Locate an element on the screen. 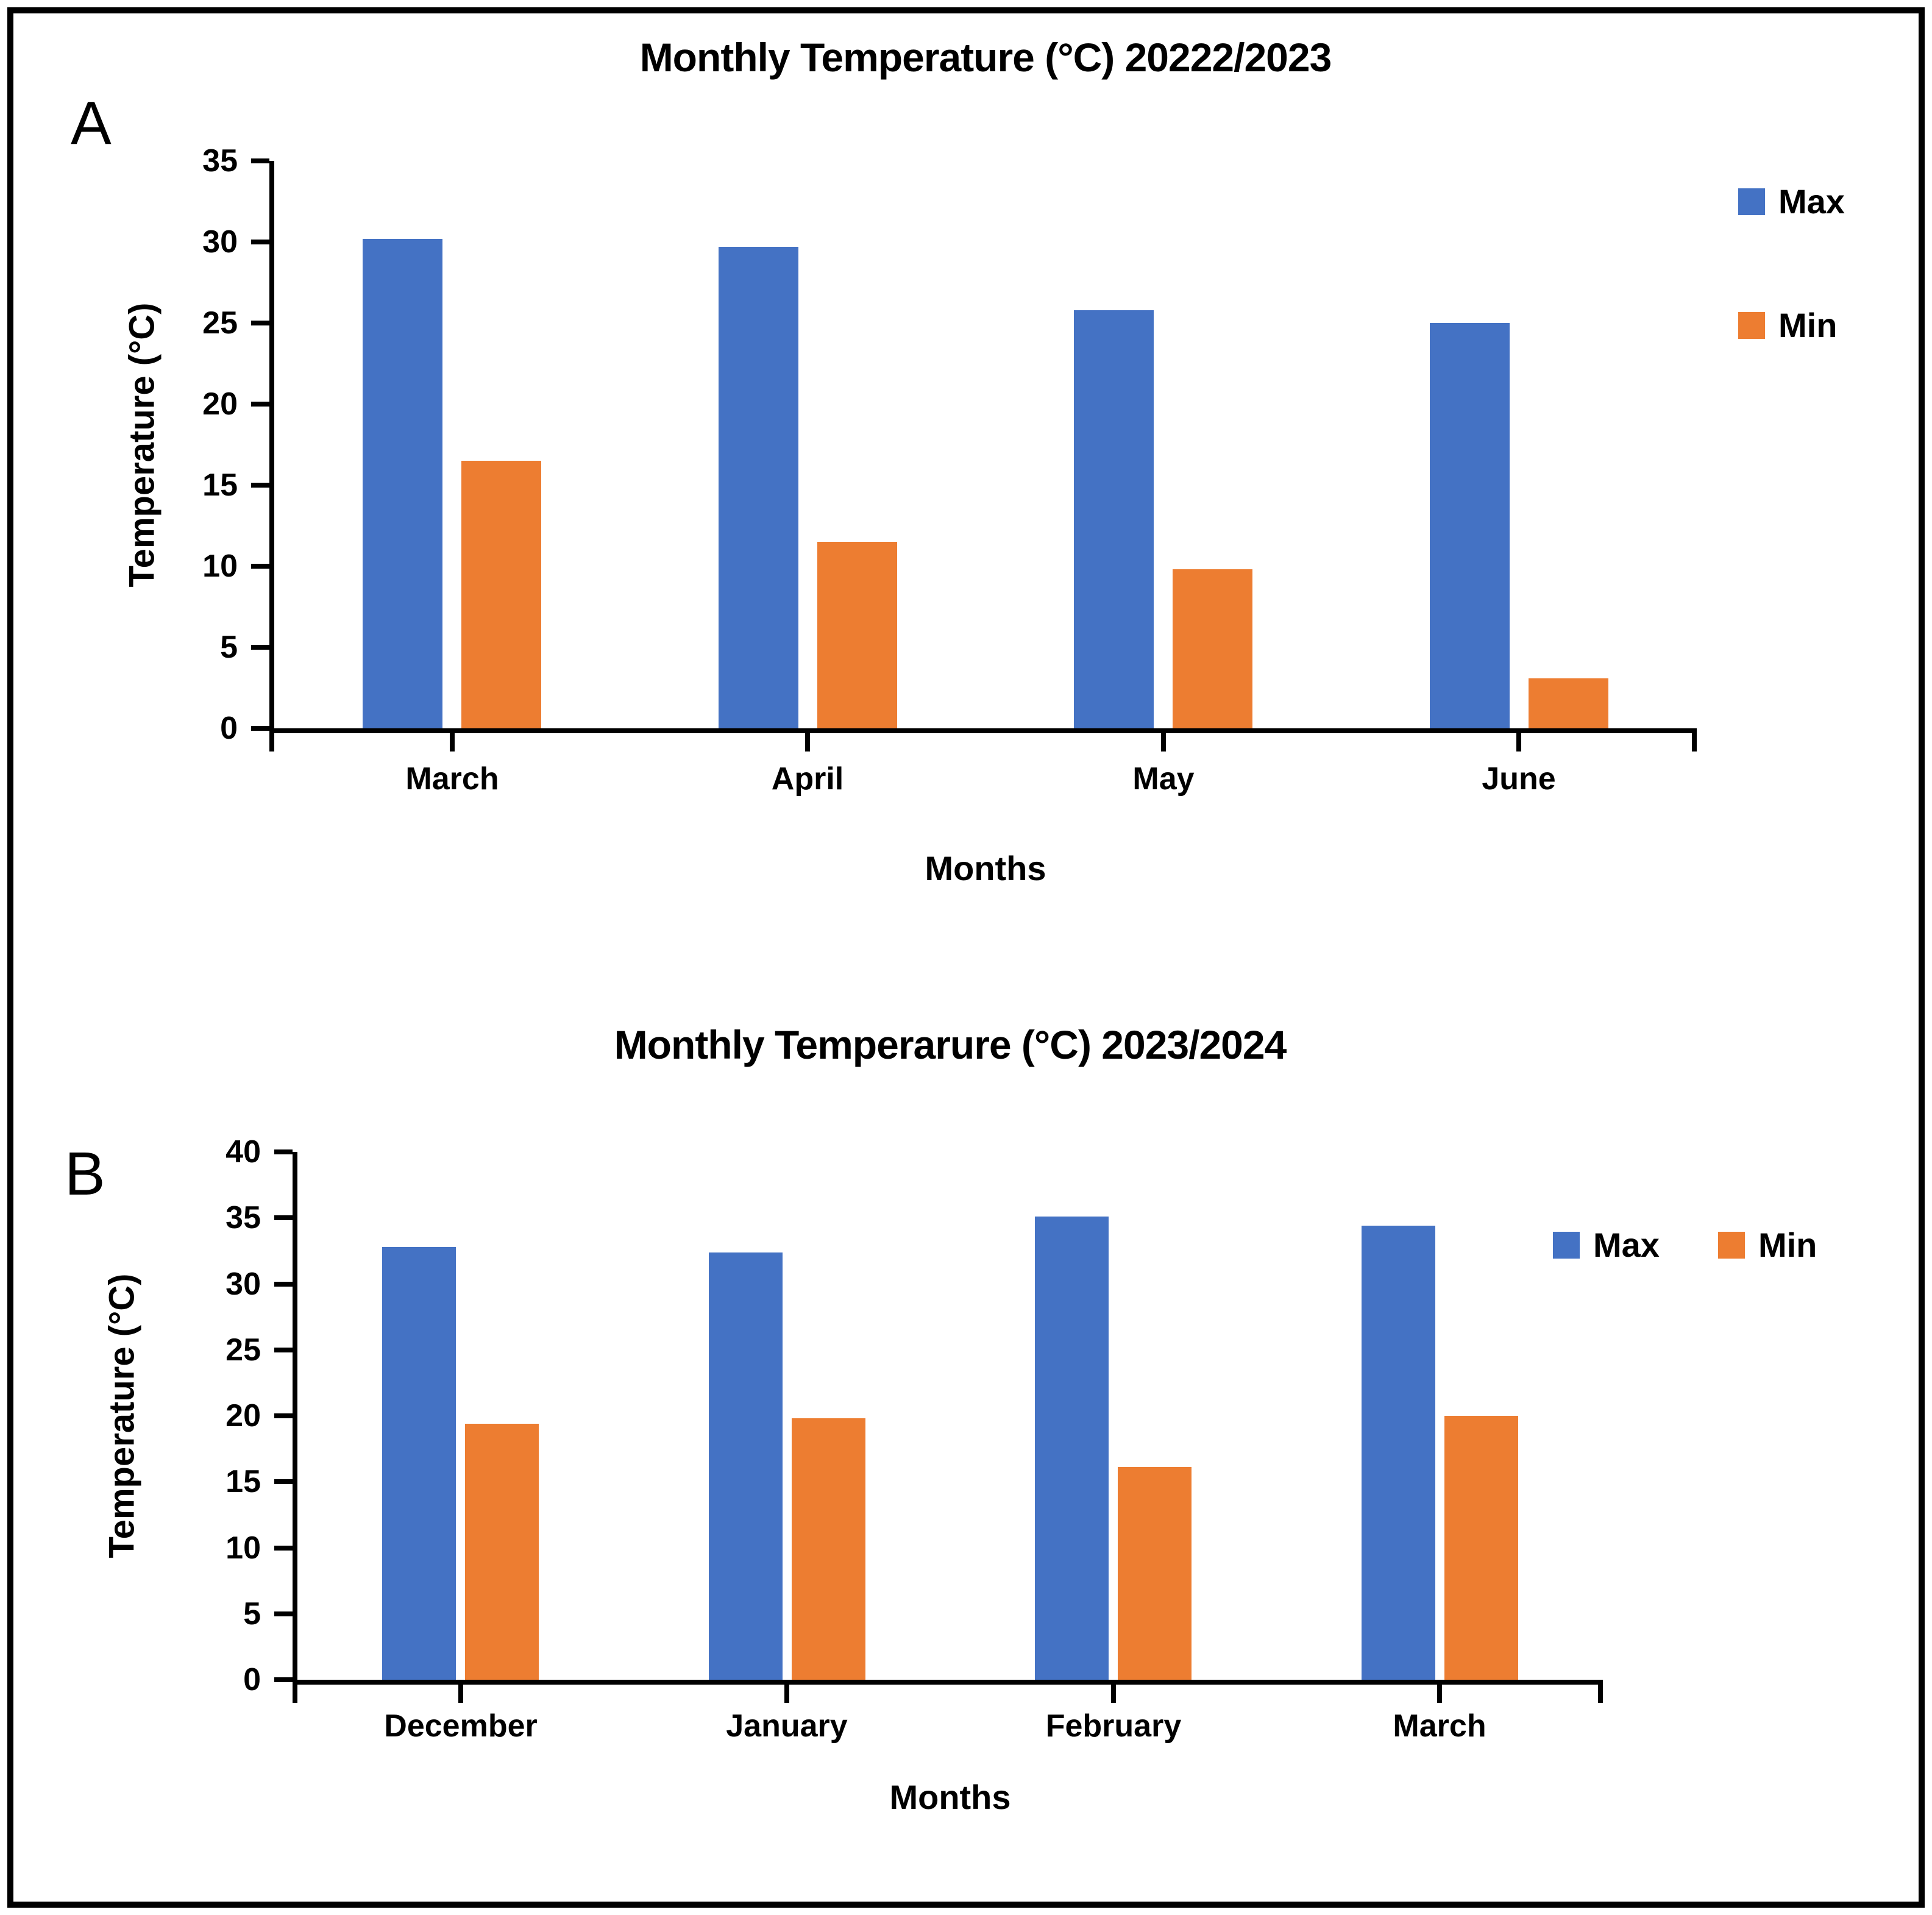 The image size is (1932, 1915). chart-b-x-axis-title: Months is located at coordinates (950, 1797).